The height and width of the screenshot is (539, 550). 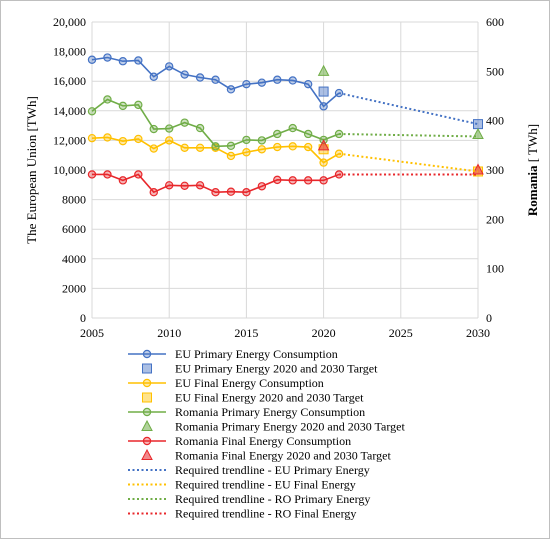 I want to click on x-tick-label: 2030, so click(x=478, y=333).